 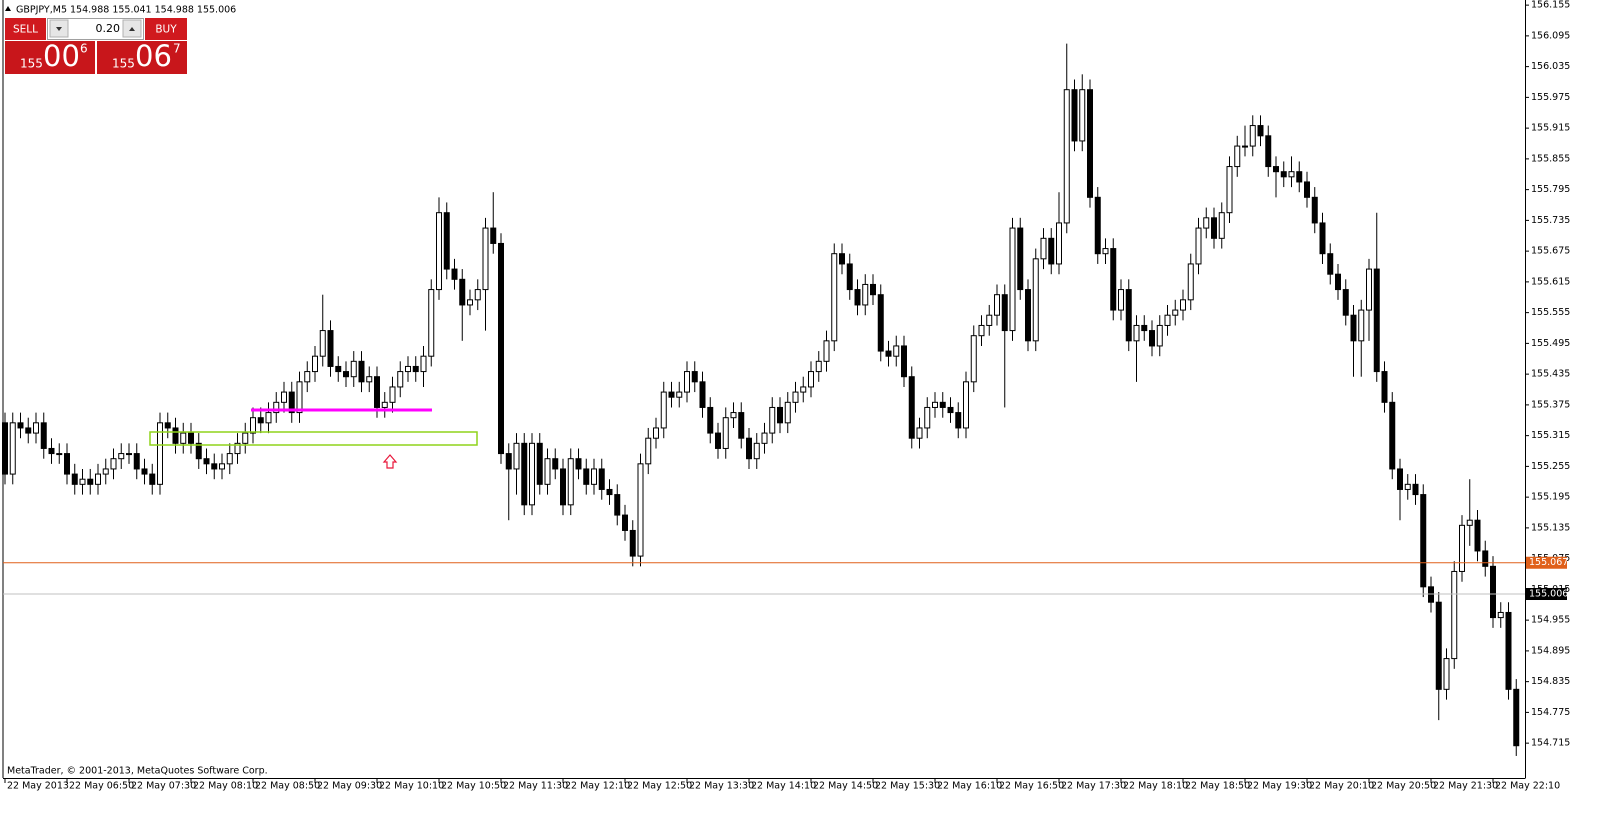 I want to click on y-tick-label: 155.795, so click(x=1550, y=189).